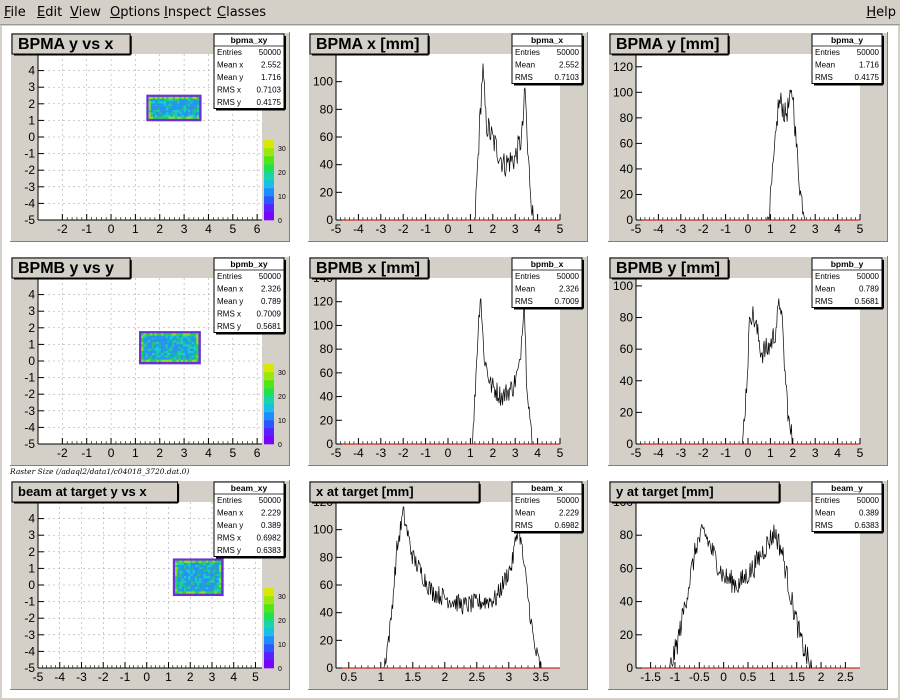 This screenshot has height=700, width=900. What do you see at coordinates (327, 557) in the screenshot?
I see `y-tick-label: 80` at bounding box center [327, 557].